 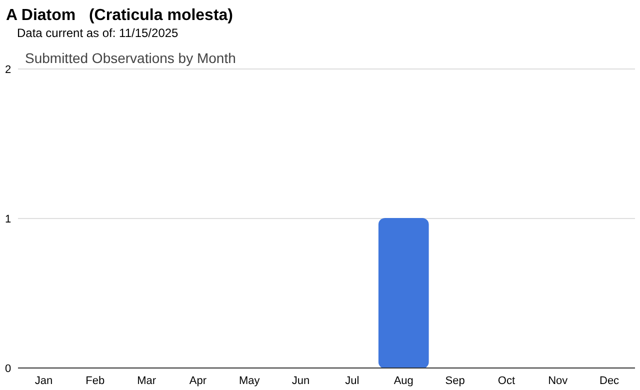 What do you see at coordinates (43, 381) in the screenshot?
I see `x-tick-label: Jan` at bounding box center [43, 381].